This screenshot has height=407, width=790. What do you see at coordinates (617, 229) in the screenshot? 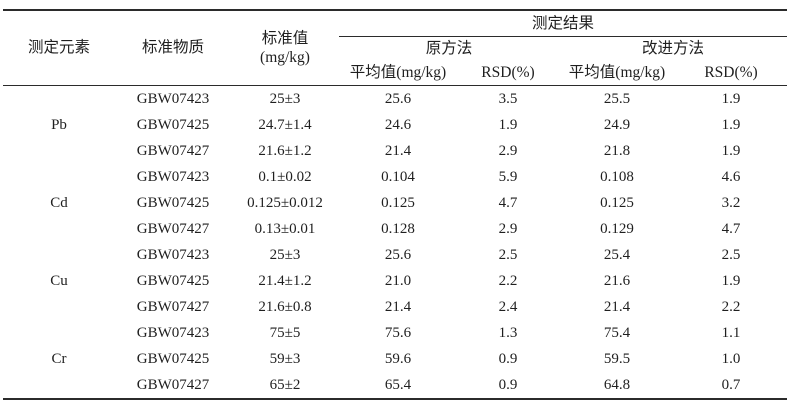
I see `cell-improved-mean: 0.129` at bounding box center [617, 229].